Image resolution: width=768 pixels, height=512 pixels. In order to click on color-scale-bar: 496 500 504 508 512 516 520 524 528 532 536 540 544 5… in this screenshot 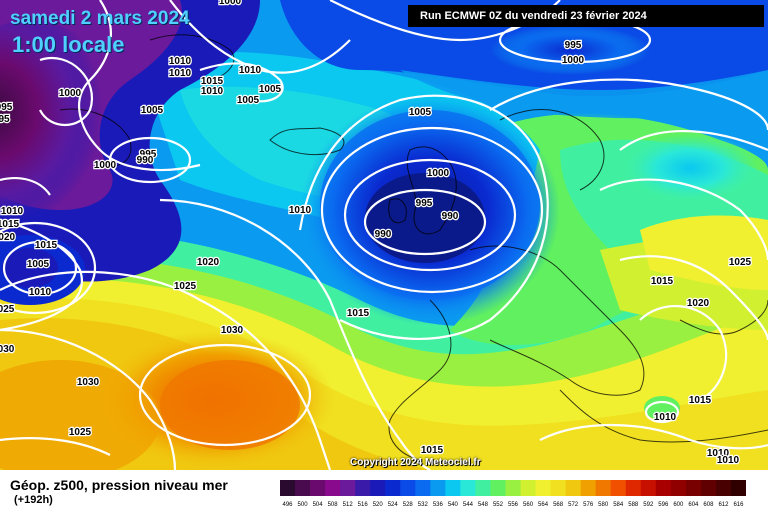, I will do `click(513, 494)`.